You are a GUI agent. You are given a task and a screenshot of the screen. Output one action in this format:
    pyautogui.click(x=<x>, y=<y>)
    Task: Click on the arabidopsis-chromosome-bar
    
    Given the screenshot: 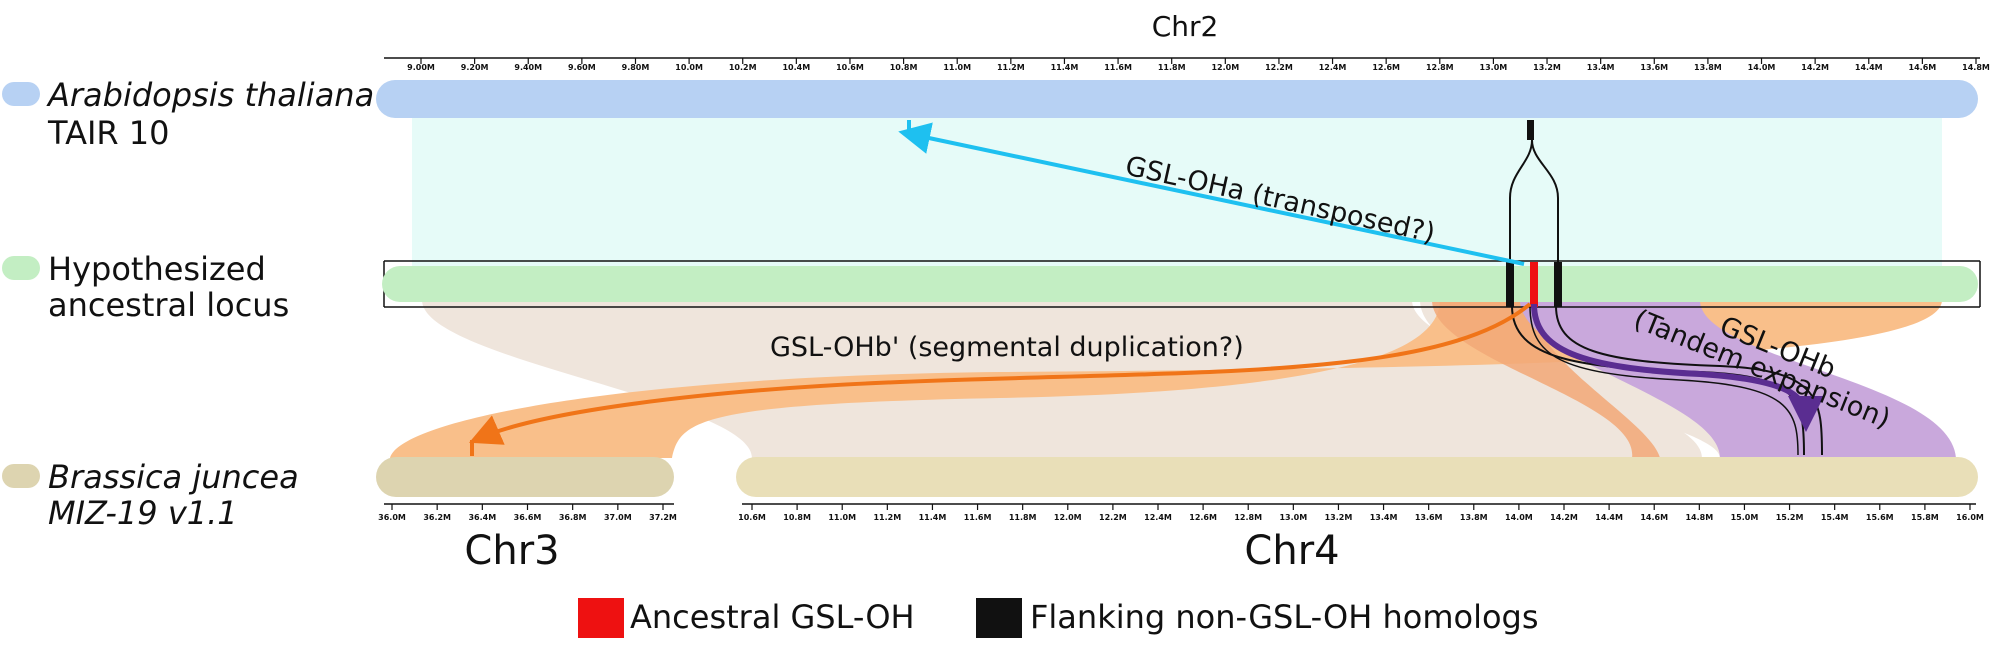 What is the action you would take?
    pyautogui.click(x=1177, y=99)
    